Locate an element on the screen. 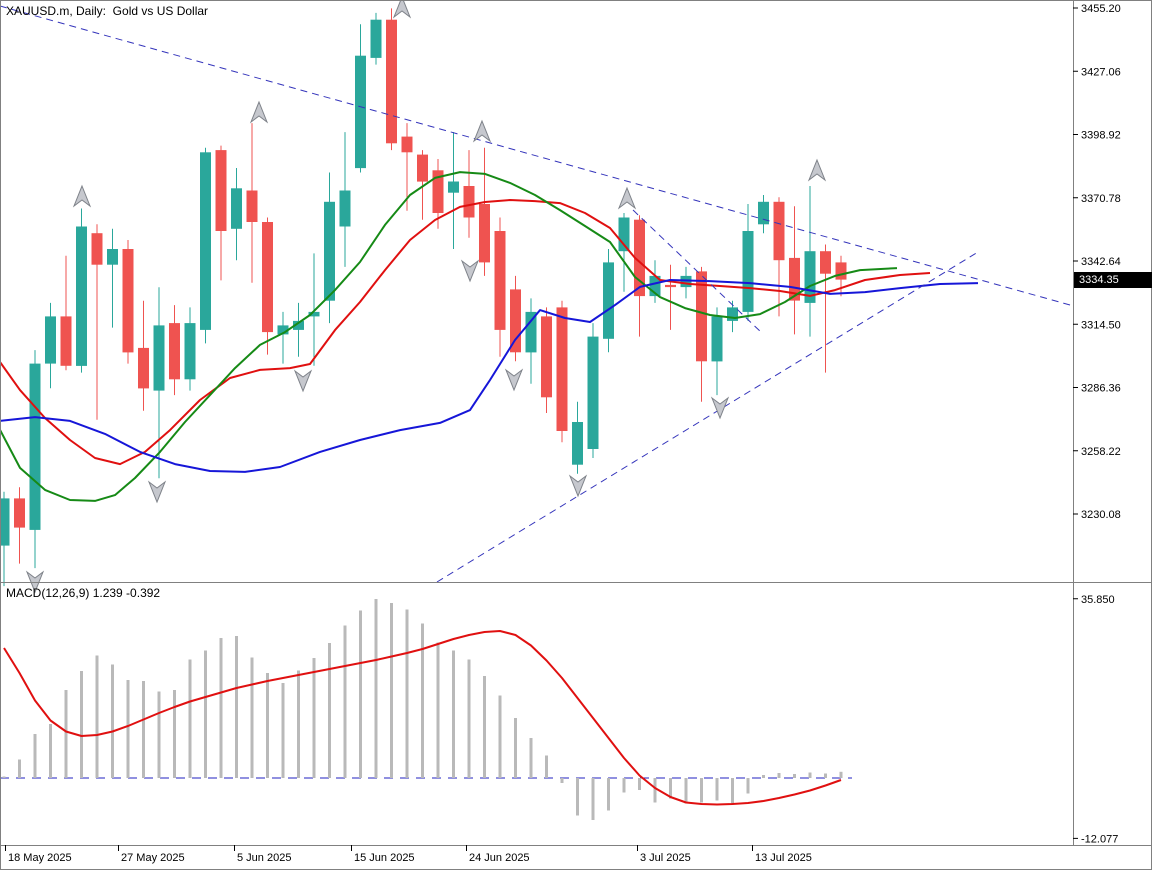 The height and width of the screenshot is (870, 1152). time-axis-label: 13 Jul 2025 is located at coordinates (783, 858).